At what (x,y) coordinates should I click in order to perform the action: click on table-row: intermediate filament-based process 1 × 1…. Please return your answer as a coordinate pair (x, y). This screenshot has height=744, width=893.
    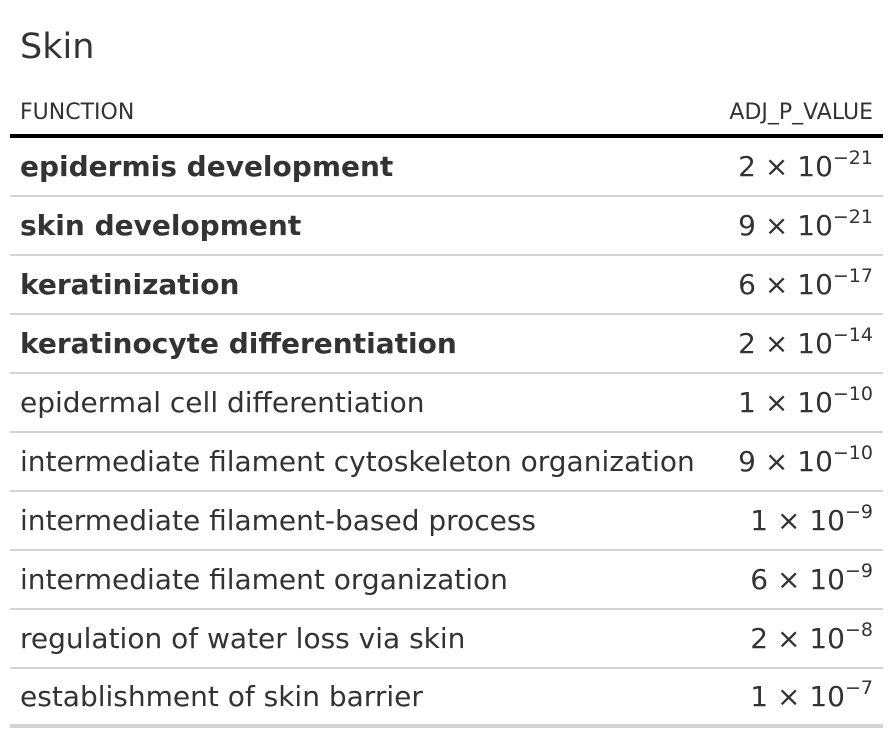
    Looking at the image, I should click on (446, 521).